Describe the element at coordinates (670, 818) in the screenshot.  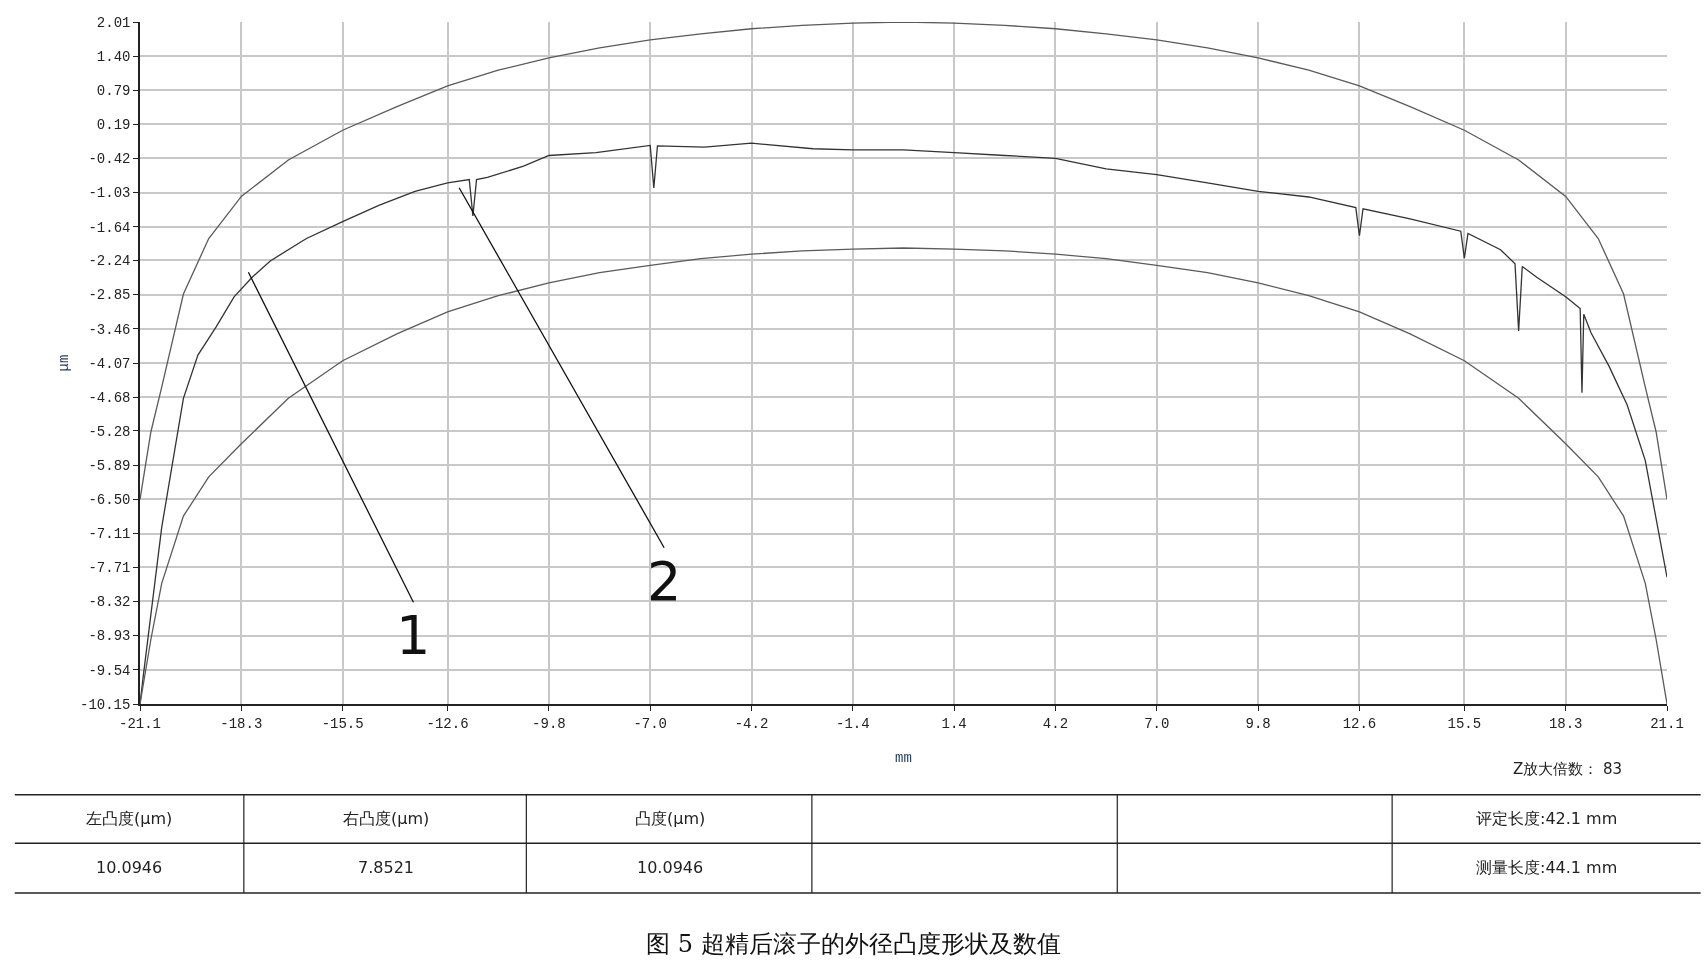
I see `text: 凸度(μm)` at that location.